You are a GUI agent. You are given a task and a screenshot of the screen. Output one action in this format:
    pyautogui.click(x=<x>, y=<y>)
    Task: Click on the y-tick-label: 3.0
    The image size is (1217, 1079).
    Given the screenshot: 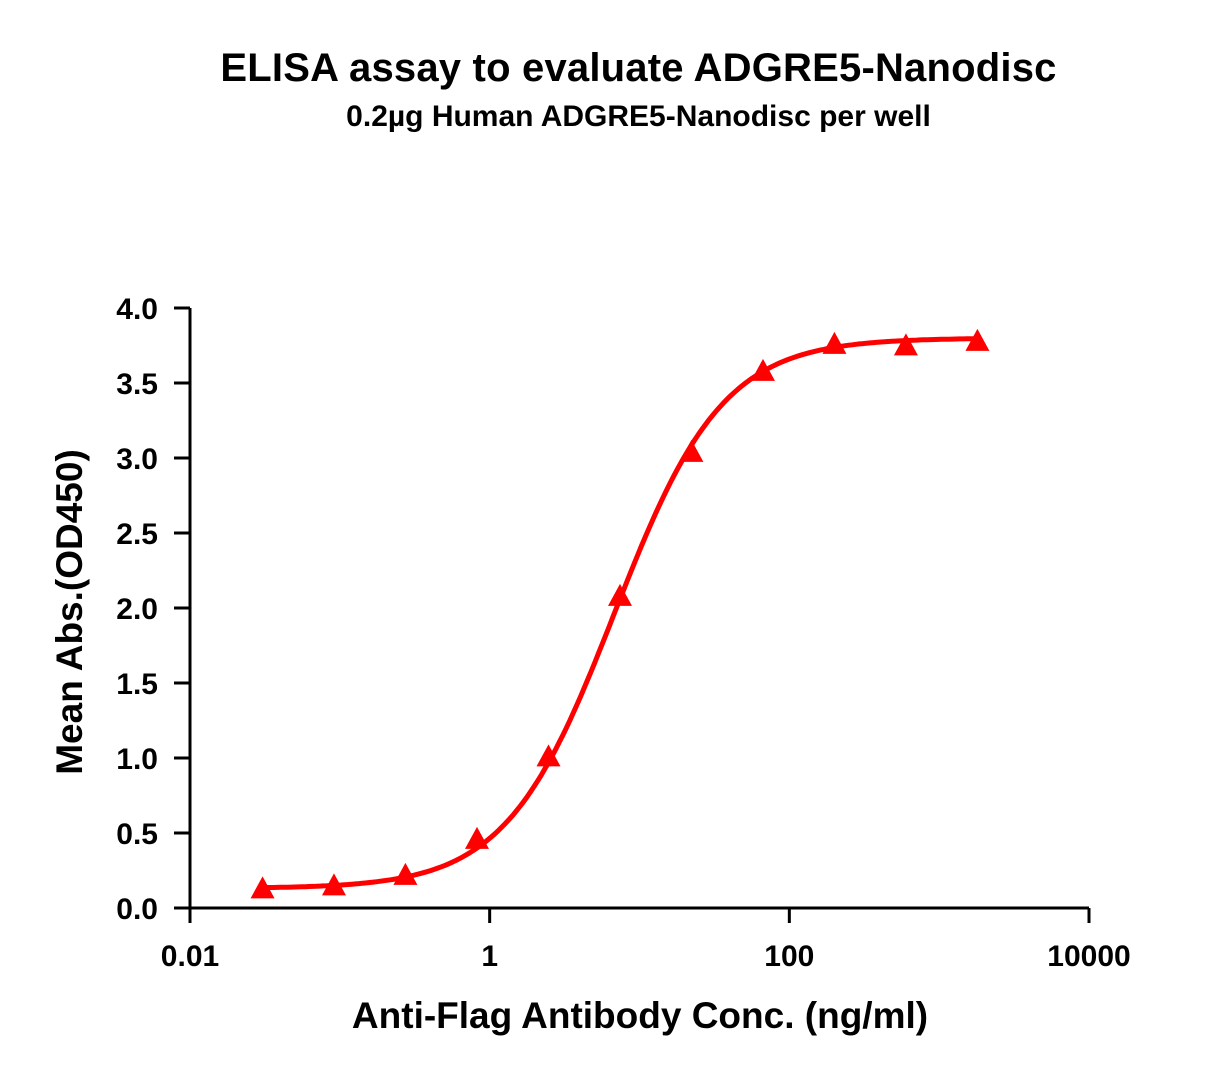 What is the action you would take?
    pyautogui.click(x=137, y=459)
    